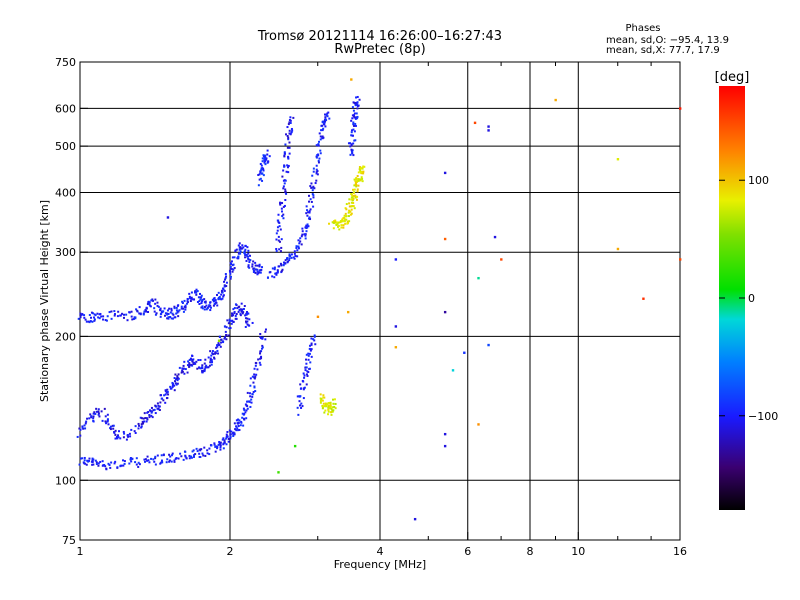 The image size is (800, 600). What do you see at coordinates (69, 540) in the screenshot?
I see `y-tick-label: 75` at bounding box center [69, 540].